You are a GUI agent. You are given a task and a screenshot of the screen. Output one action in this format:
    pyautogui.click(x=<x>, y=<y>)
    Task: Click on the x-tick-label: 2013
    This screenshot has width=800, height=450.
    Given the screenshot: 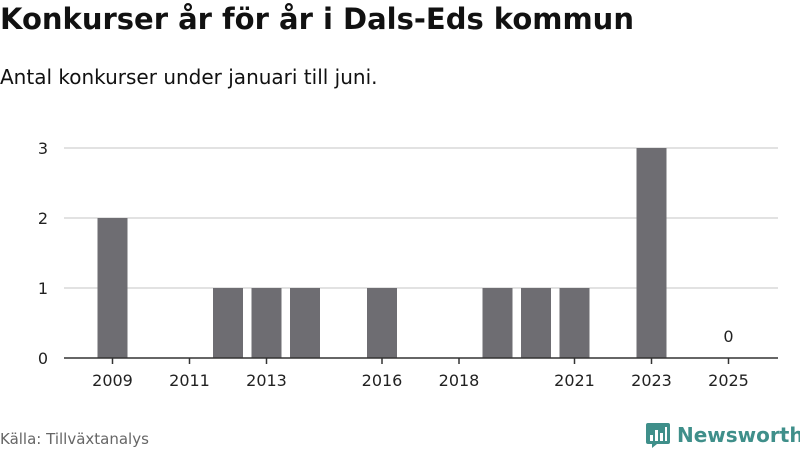 What is the action you would take?
    pyautogui.click(x=266, y=380)
    